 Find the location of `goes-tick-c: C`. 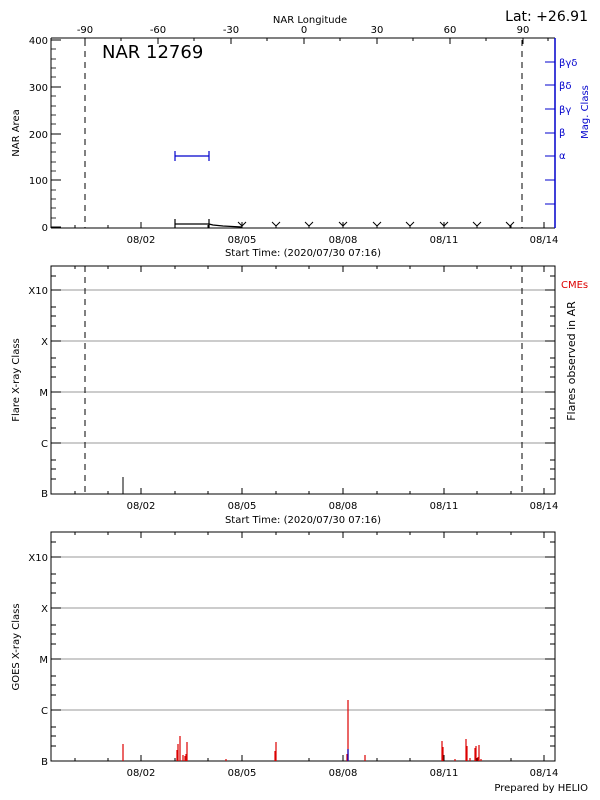

goes-tick-c: C is located at coordinates (44, 711).